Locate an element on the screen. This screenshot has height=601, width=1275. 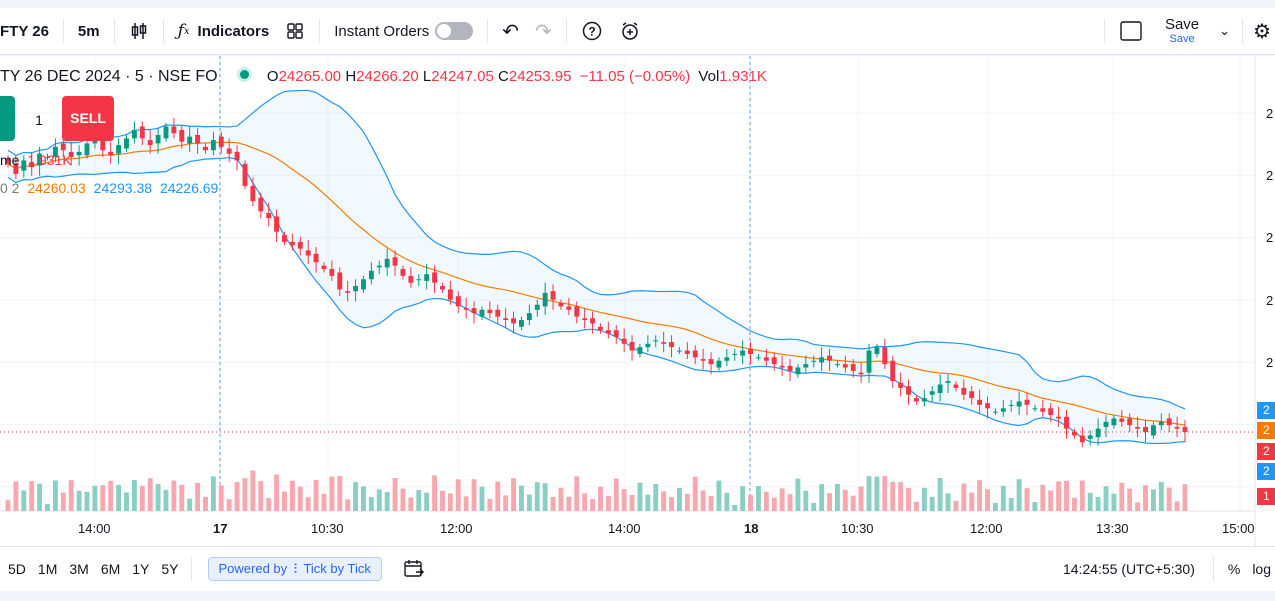
time-axis-label: 12:00 is located at coordinates (456, 528).